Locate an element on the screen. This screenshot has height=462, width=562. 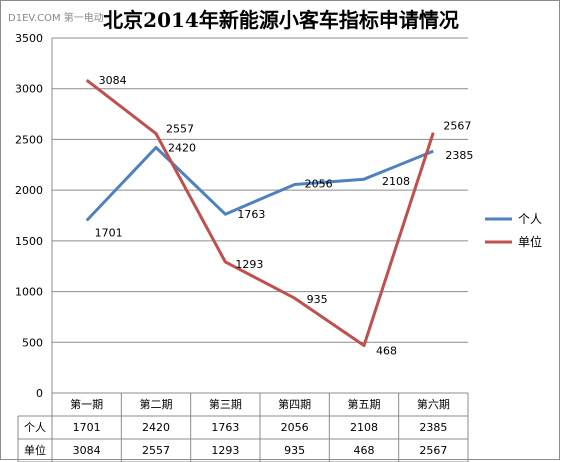
data-label: 1701 is located at coordinates (109, 232).